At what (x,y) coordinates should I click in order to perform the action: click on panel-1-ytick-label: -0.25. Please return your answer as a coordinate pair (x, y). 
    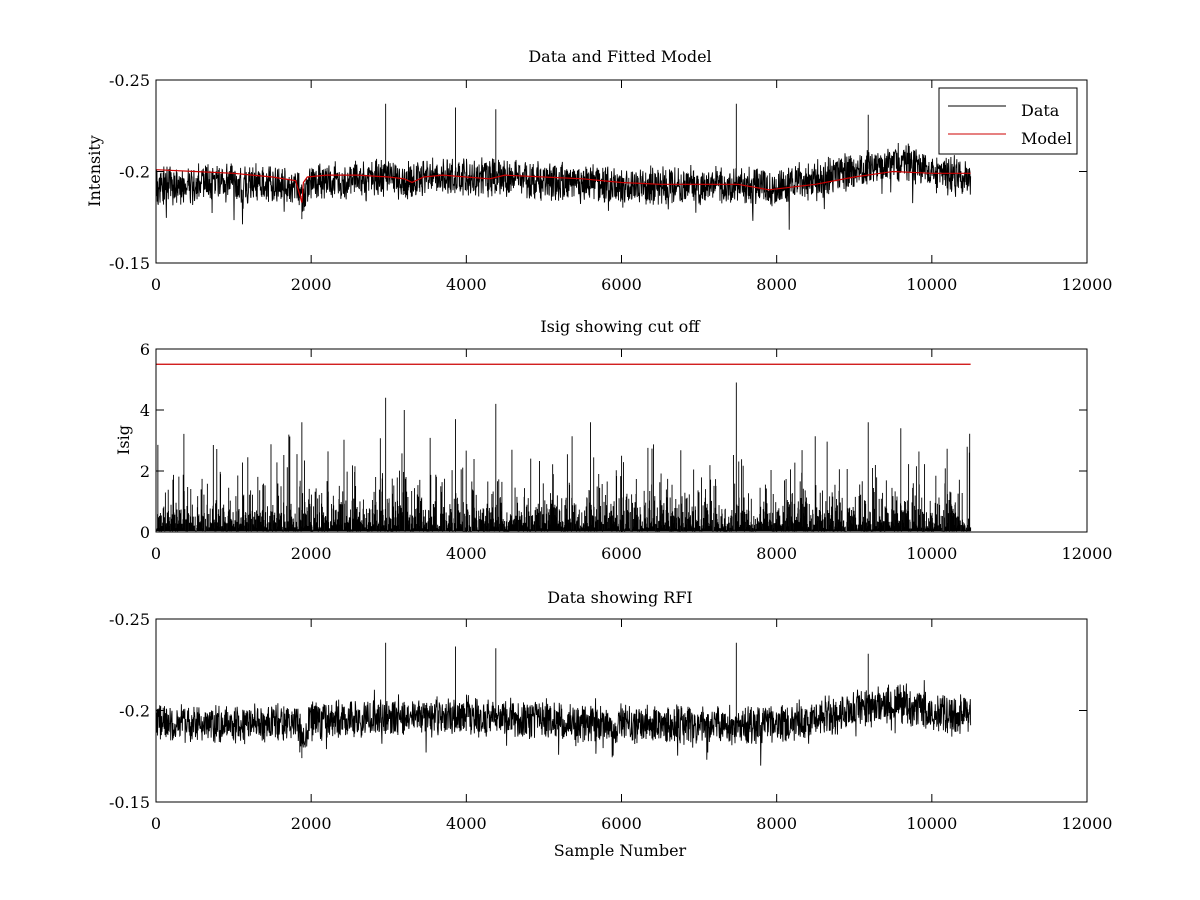
    Looking at the image, I should click on (129, 80).